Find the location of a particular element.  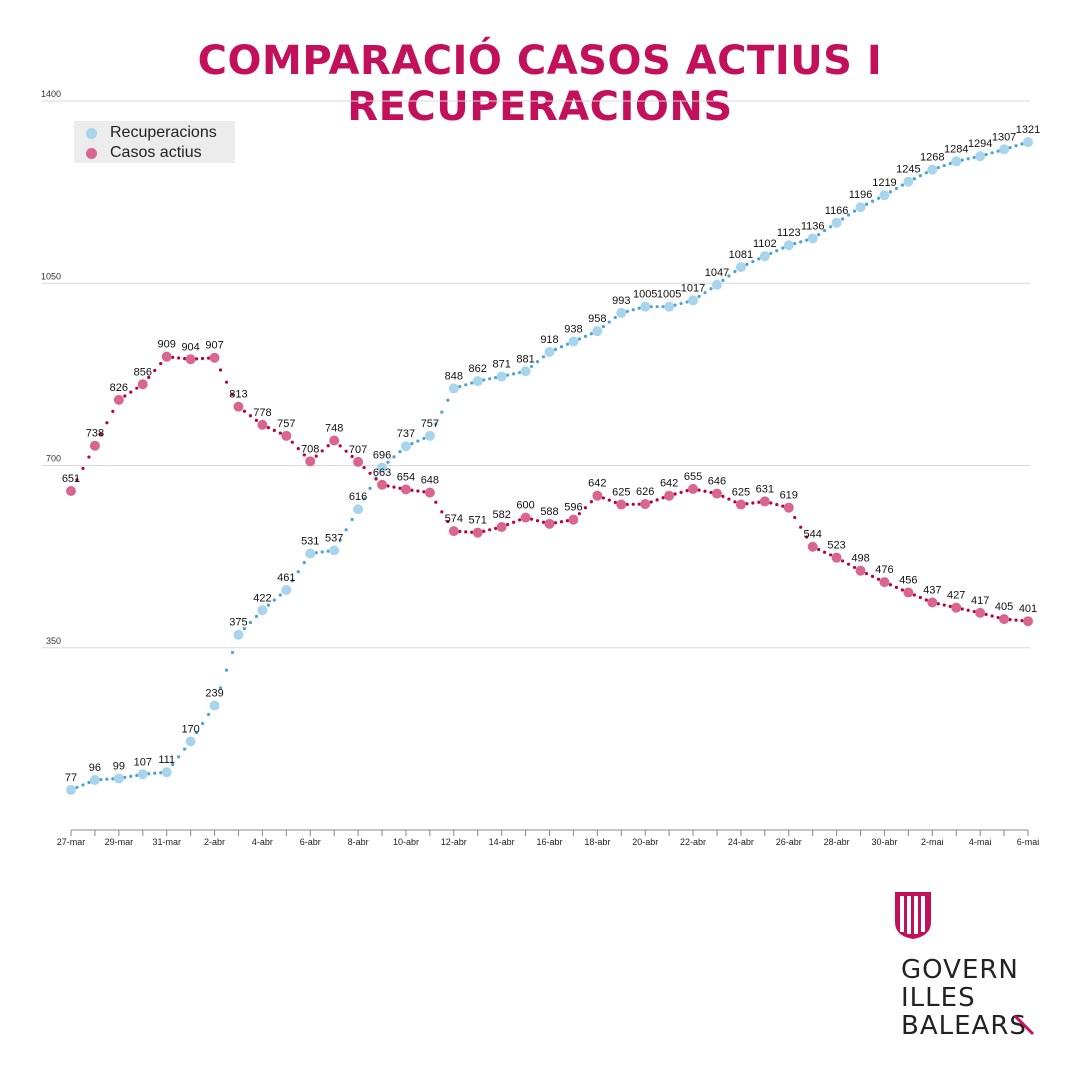

casos-actius-data-label: 523 is located at coordinates (836, 546).